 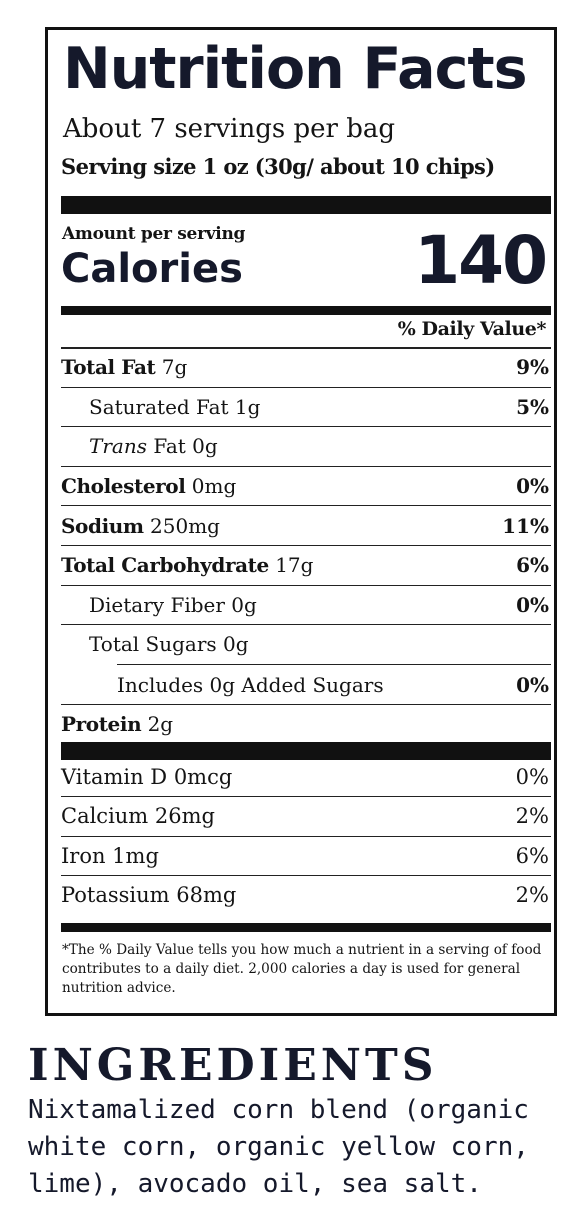 I want to click on nutrient-row-total-carbohydrate: Total Carbohydrate 17g 6%, so click(x=306, y=566).